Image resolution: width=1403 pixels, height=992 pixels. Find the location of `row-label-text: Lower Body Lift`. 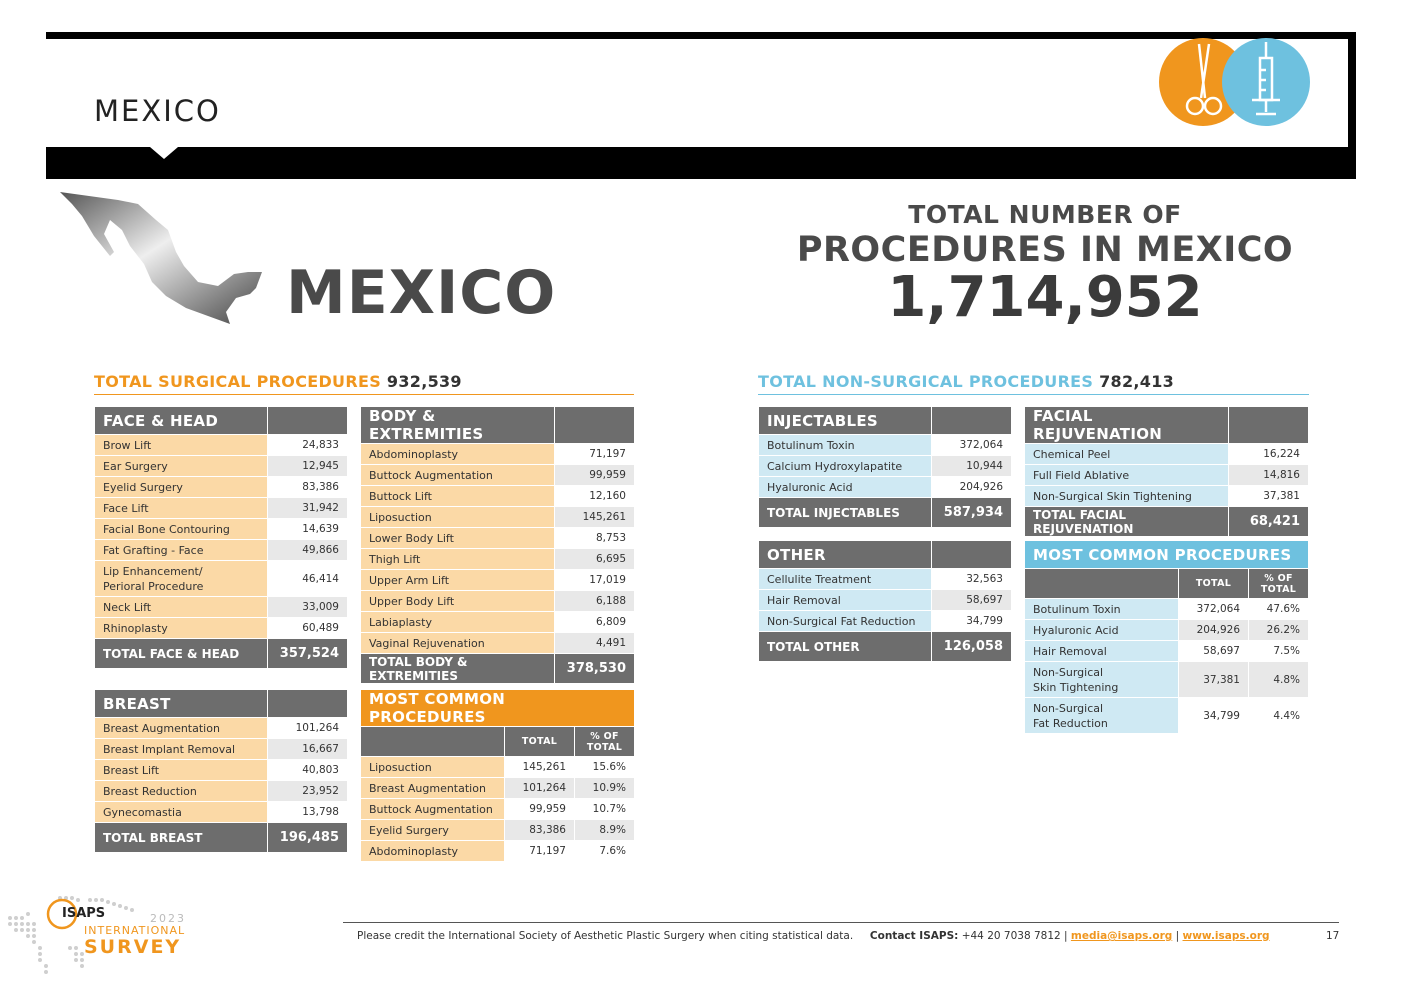

row-label-text: Lower Body Lift is located at coordinates (411, 538).